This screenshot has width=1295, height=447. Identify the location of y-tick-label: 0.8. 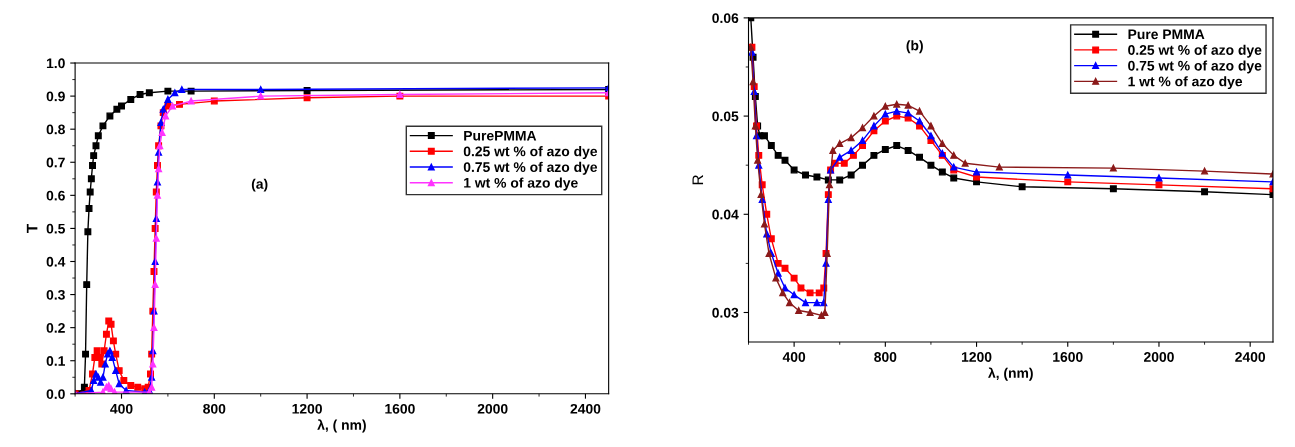
(55, 129).